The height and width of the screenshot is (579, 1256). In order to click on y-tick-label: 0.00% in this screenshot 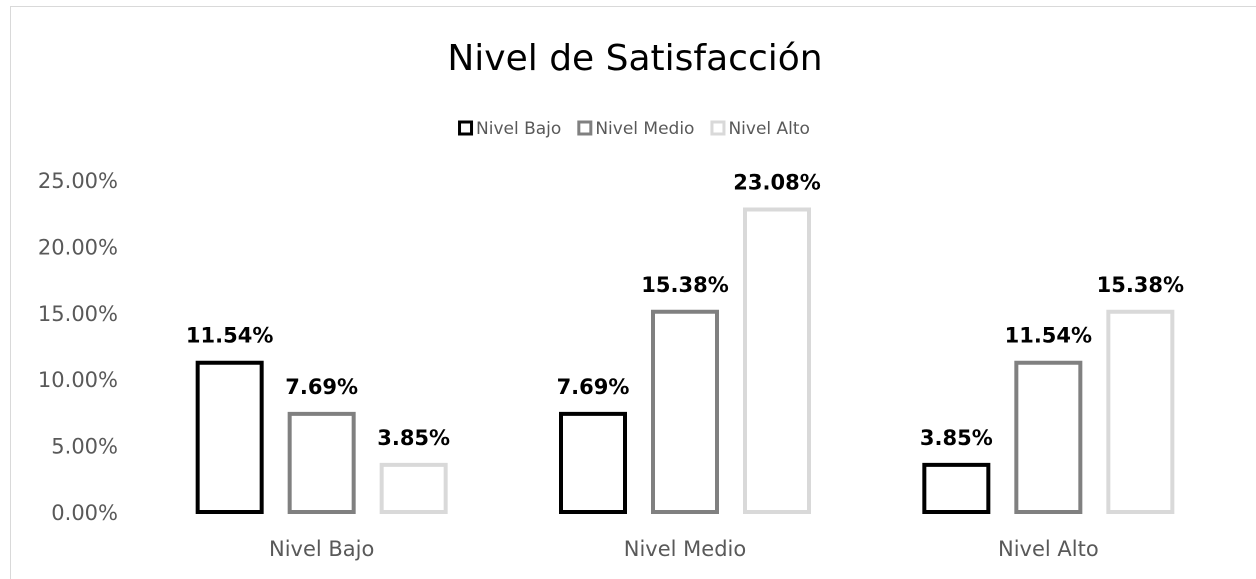, I will do `click(84, 513)`.